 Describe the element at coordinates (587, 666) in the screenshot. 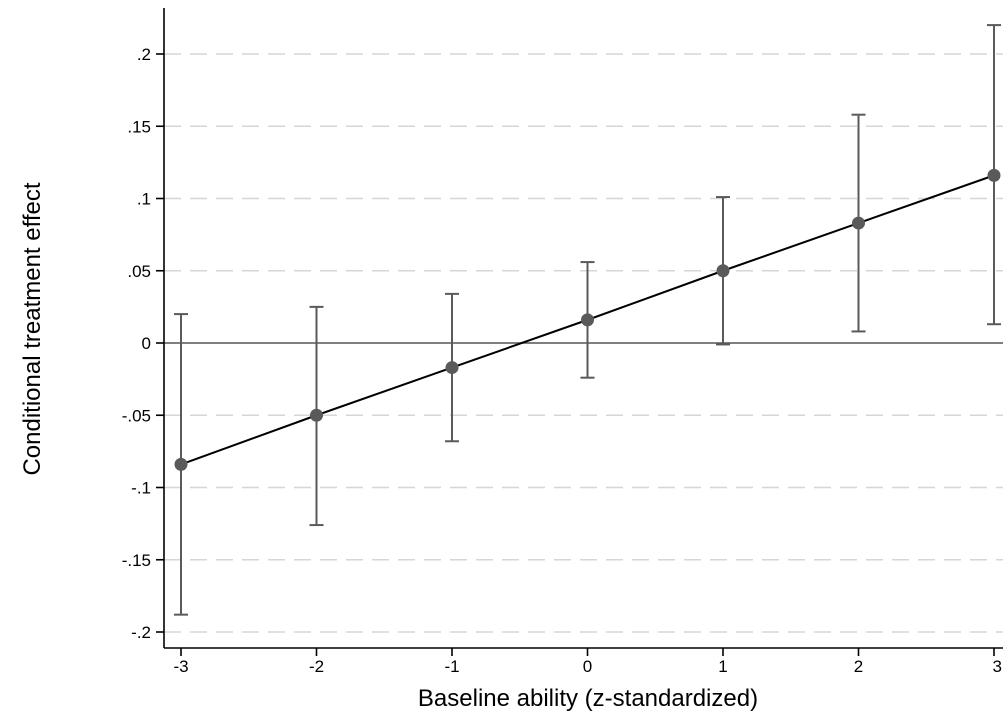

I see `x-tick-label-3: 0` at that location.